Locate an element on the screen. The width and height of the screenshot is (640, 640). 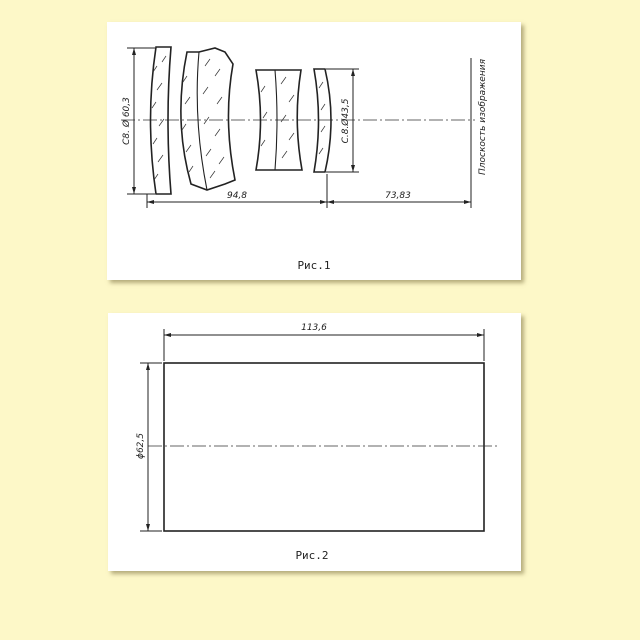
lens-3-doublet is located at coordinates (279, 120).